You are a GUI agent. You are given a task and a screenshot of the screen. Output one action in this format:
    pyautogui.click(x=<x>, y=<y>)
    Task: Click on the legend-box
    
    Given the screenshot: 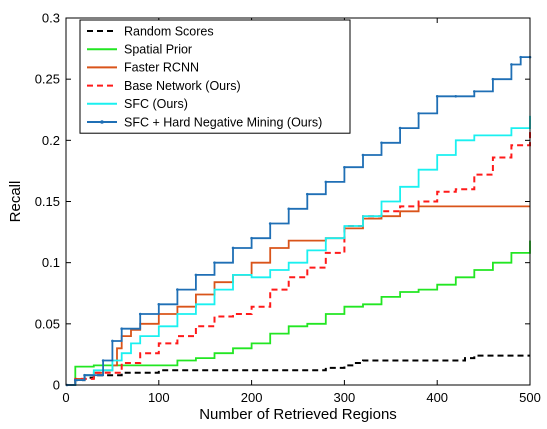 What is the action you would take?
    pyautogui.click(x=215, y=76)
    